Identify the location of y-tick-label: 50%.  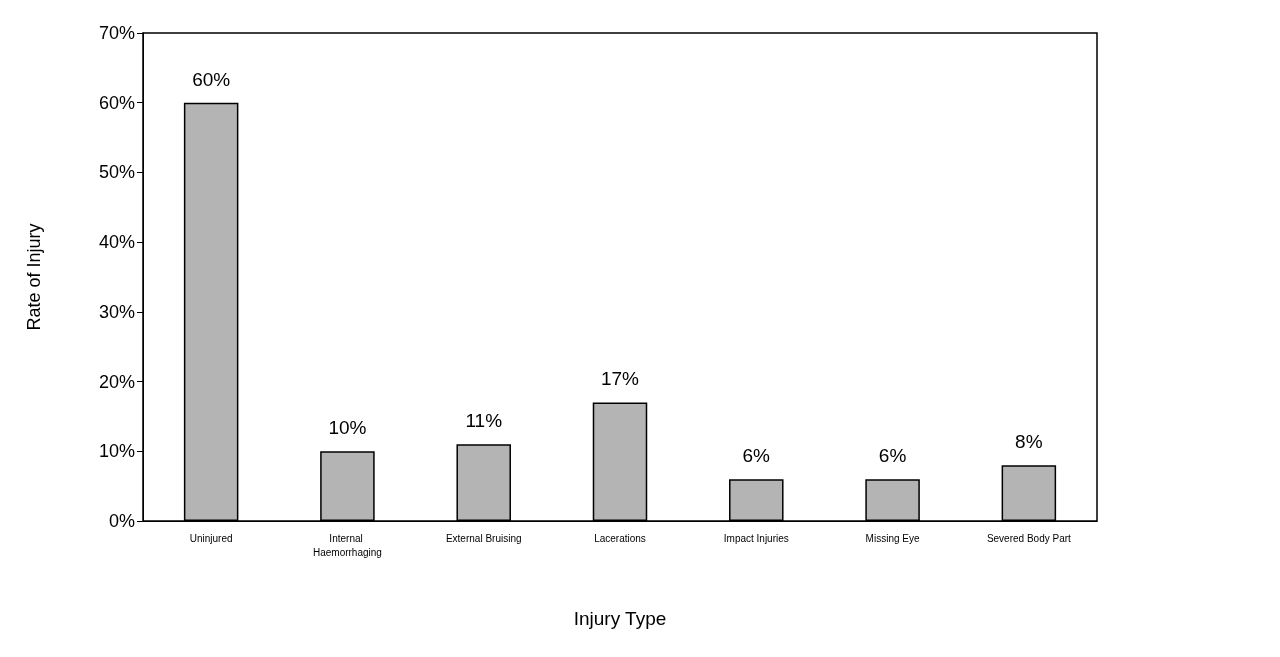
(116, 172).